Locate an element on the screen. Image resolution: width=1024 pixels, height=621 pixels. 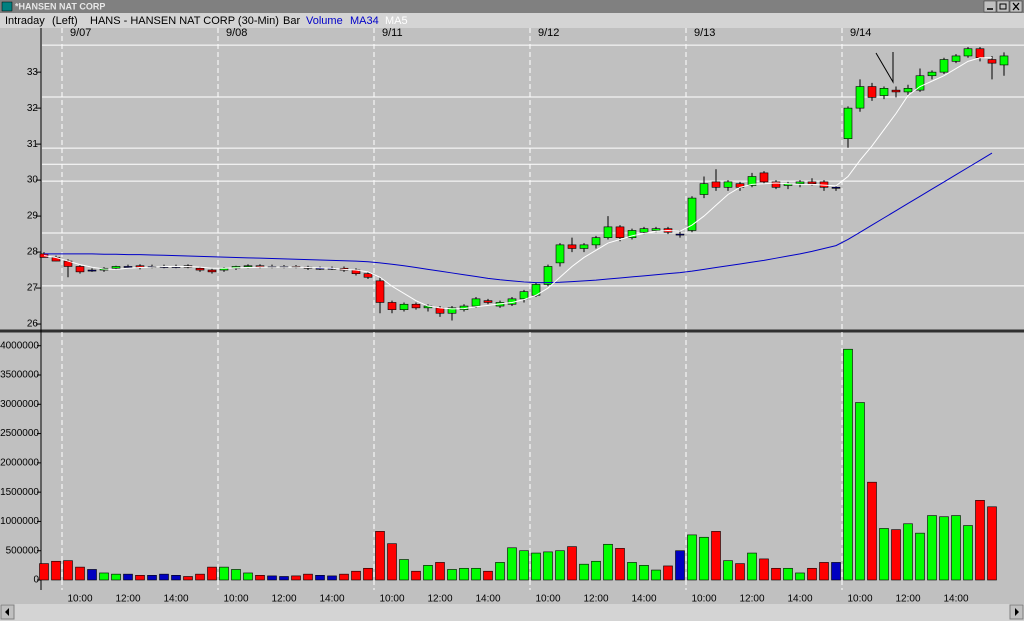
volume-tick-label: 1500000 is located at coordinates (19, 492).